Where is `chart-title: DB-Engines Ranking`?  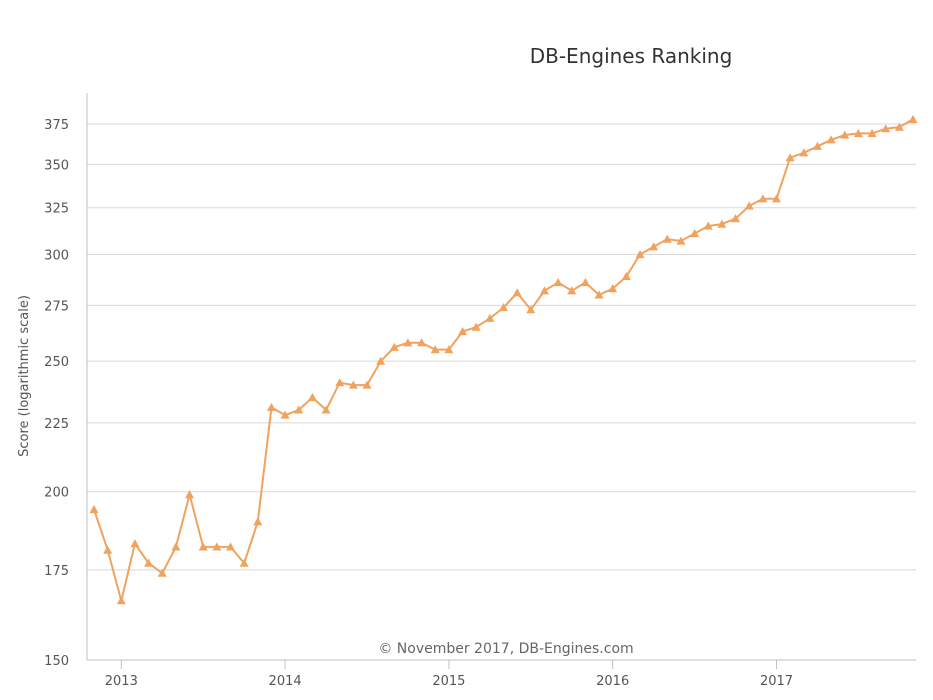
chart-title: DB-Engines Ranking is located at coordinates (631, 56).